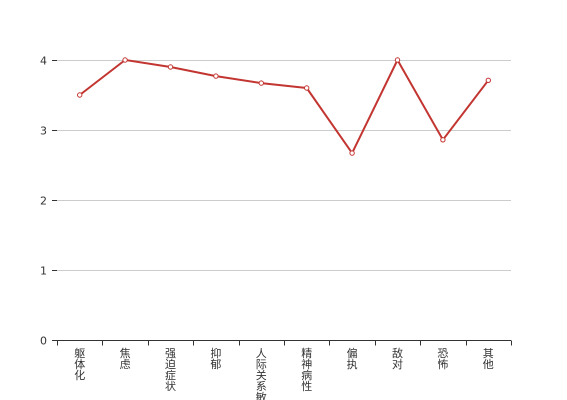 The width and height of the screenshot is (567, 400). I want to click on y-tick-label: 0, so click(43, 341).